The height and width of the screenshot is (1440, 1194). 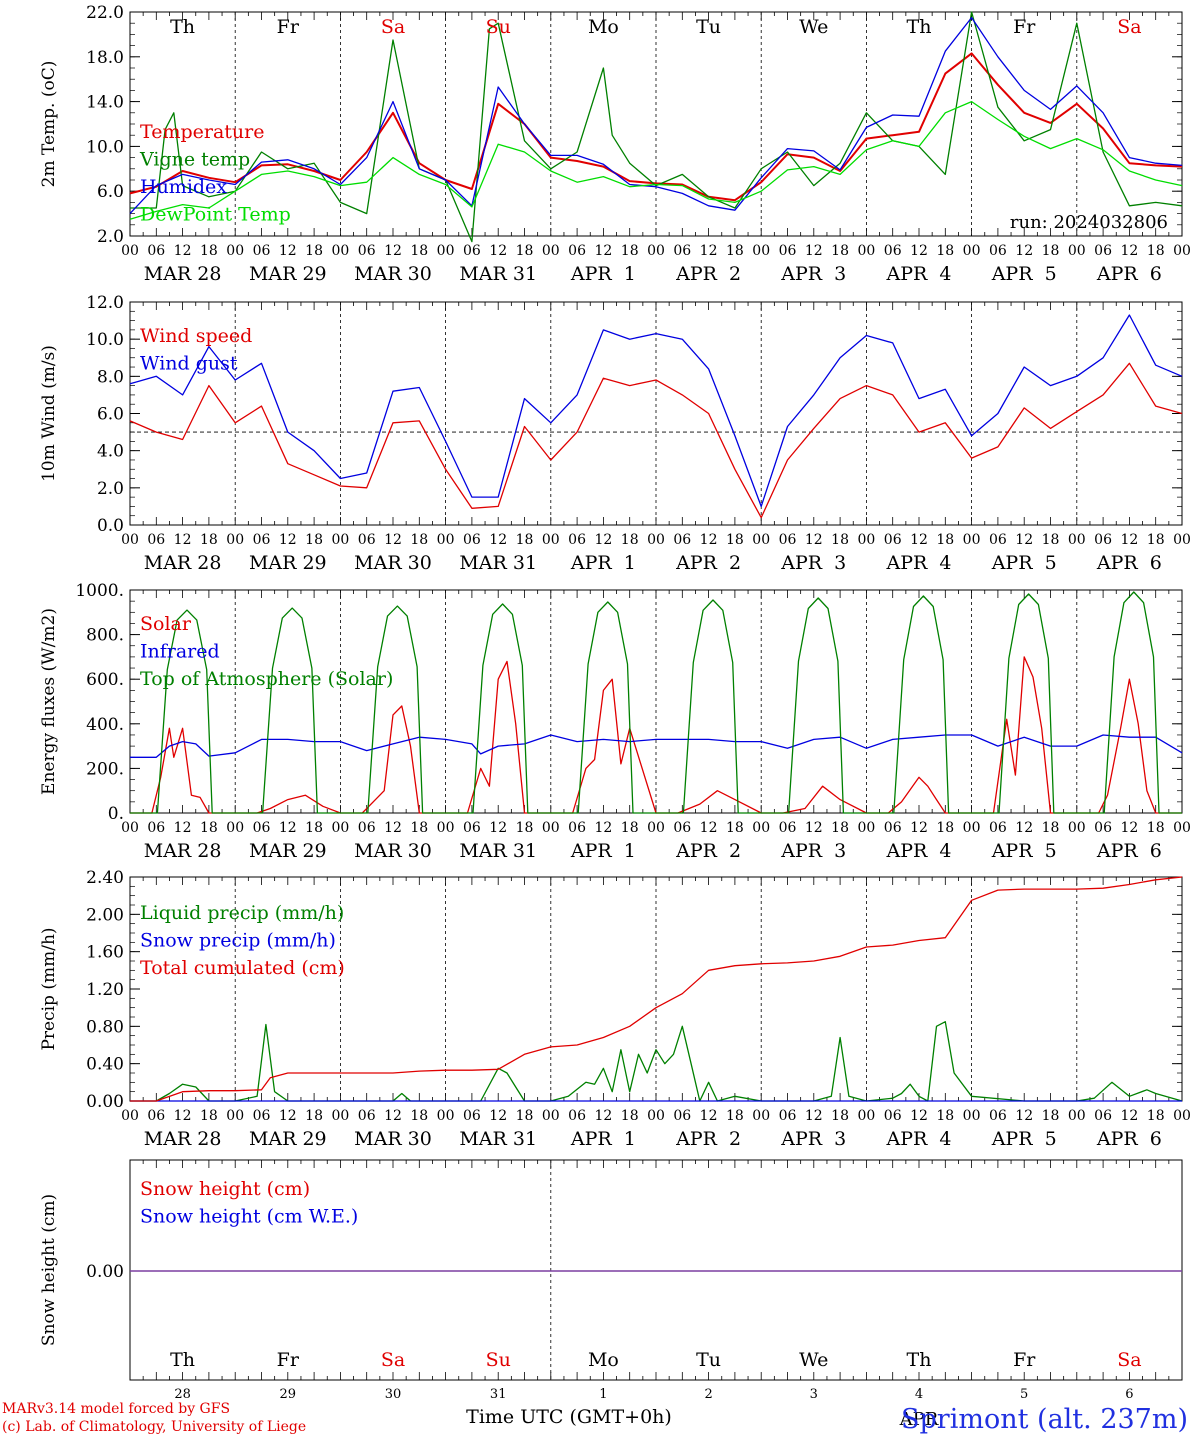 I want to click on y-tick-label: 2.00, so click(x=105, y=915).